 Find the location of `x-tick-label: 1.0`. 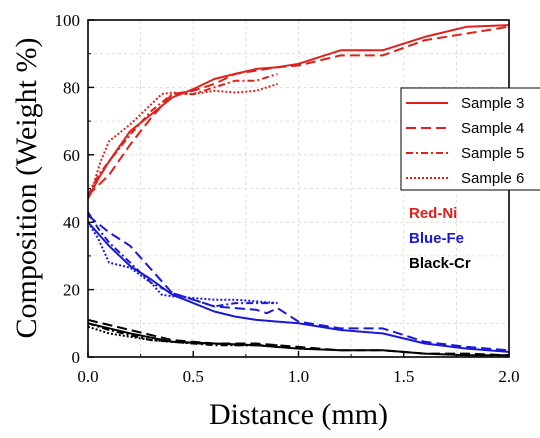

x-tick-label: 1.0 is located at coordinates (298, 376).